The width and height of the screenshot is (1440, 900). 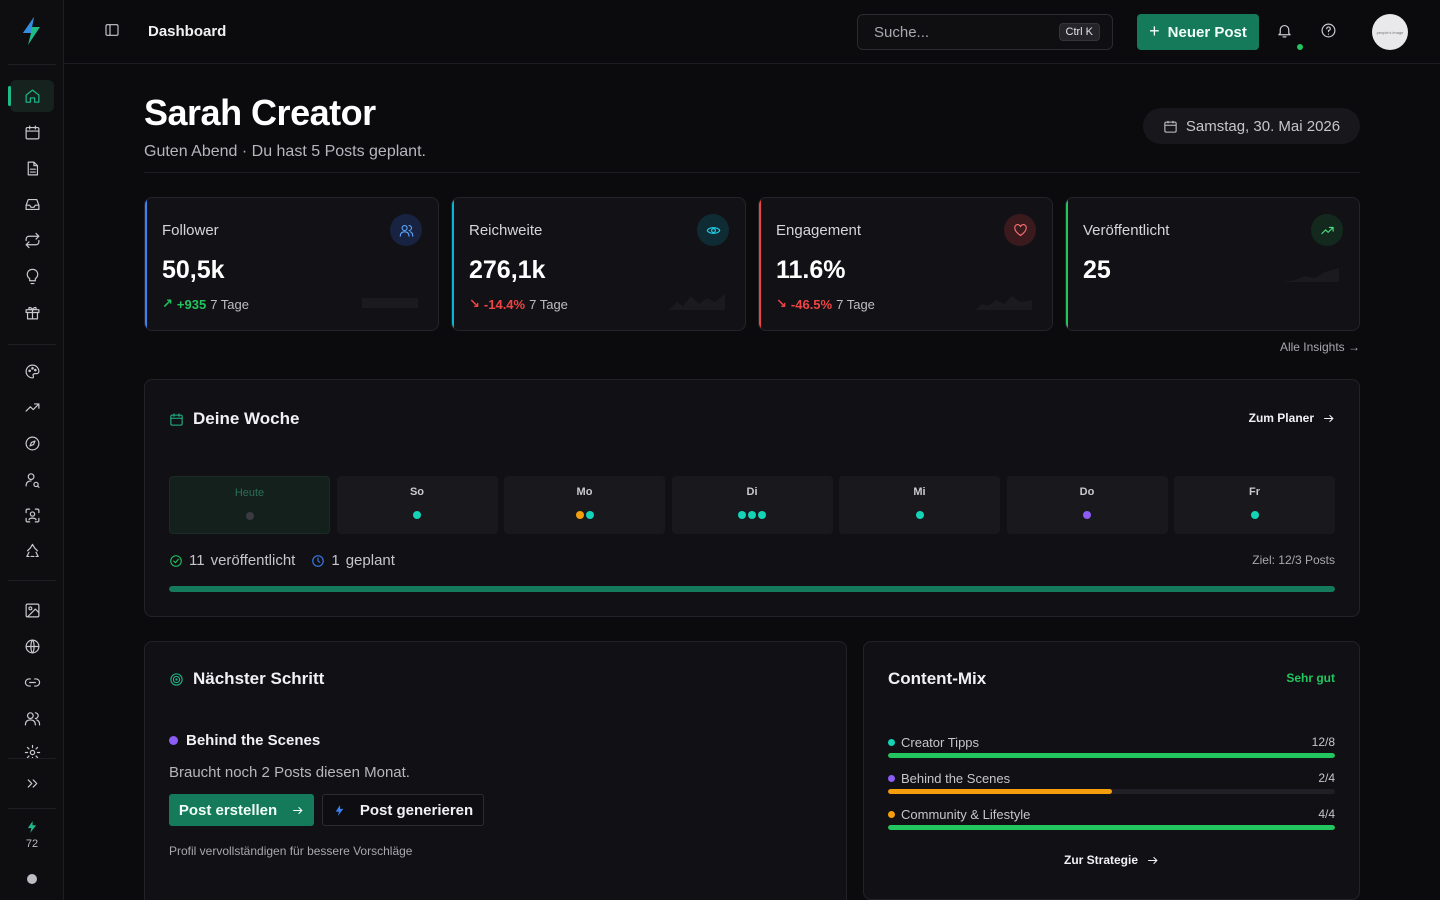 What do you see at coordinates (752, 505) in the screenshot?
I see `day-cell: Di` at bounding box center [752, 505].